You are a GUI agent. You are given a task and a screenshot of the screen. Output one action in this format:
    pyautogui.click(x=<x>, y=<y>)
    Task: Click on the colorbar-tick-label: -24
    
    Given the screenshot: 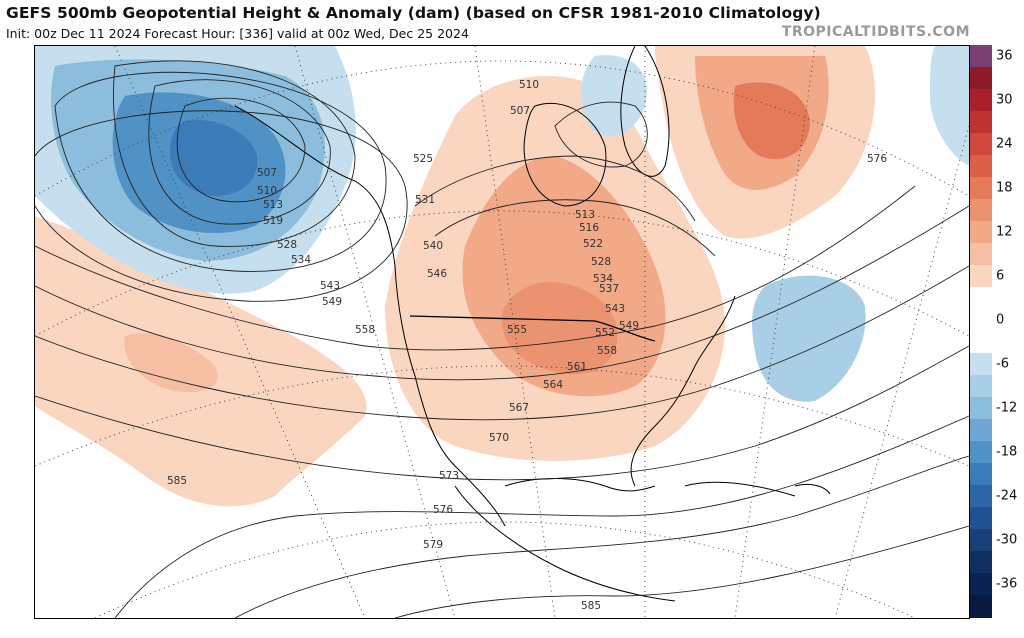 What is the action you would take?
    pyautogui.click(x=1007, y=496)
    